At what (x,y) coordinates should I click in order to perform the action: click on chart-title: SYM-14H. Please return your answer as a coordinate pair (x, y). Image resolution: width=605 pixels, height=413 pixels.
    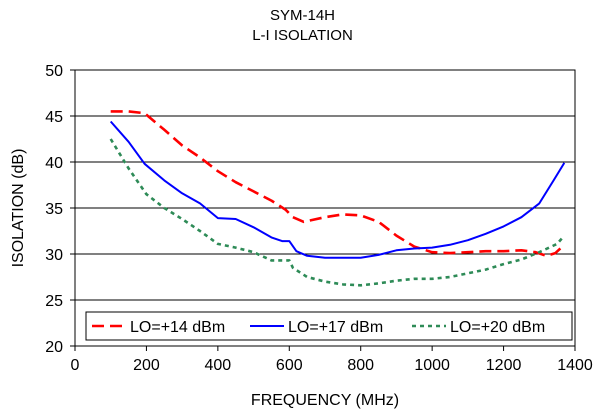
    Looking at the image, I should click on (302, 15).